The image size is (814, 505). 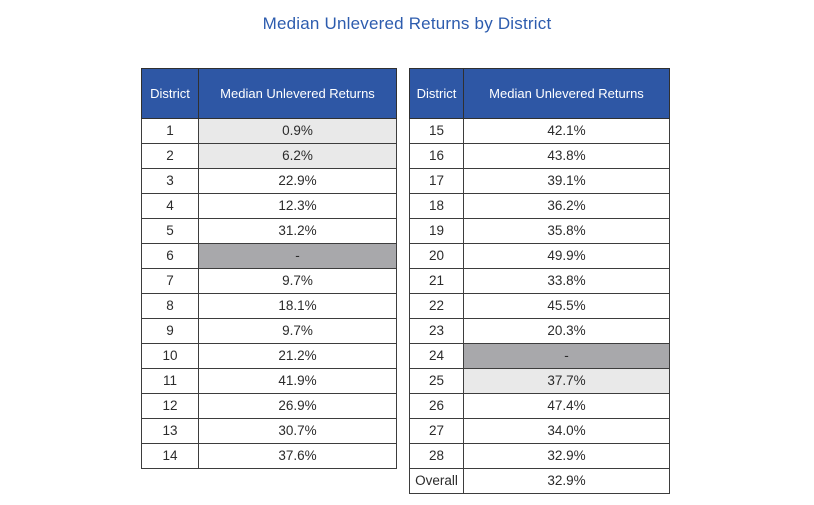 What do you see at coordinates (297, 356) in the screenshot?
I see `returns-value-cell: 21.2%` at bounding box center [297, 356].